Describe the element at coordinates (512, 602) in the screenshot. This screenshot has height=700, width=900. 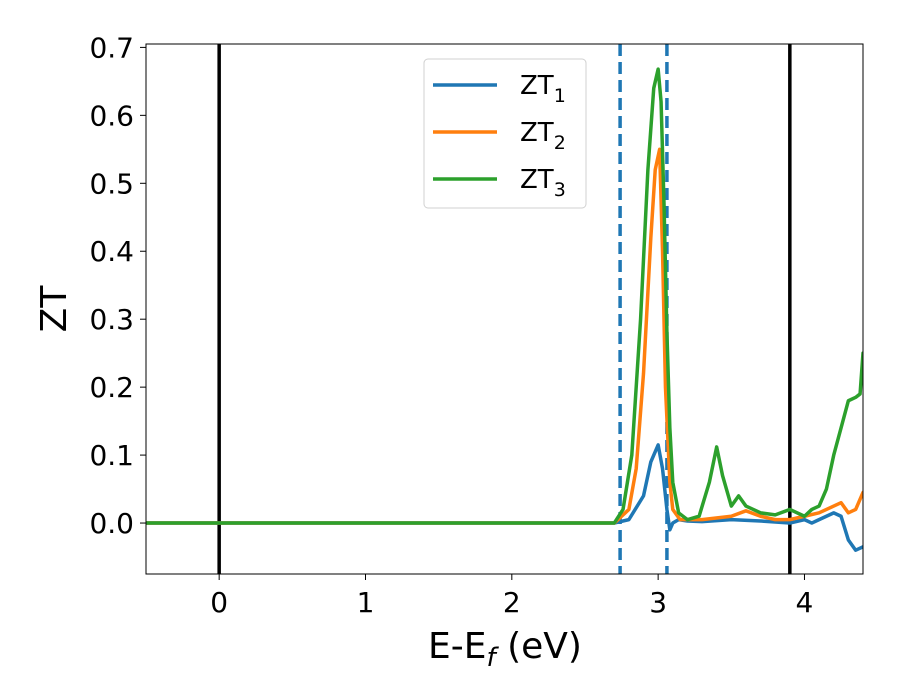
I see `x-tick-label-2: 2` at that location.